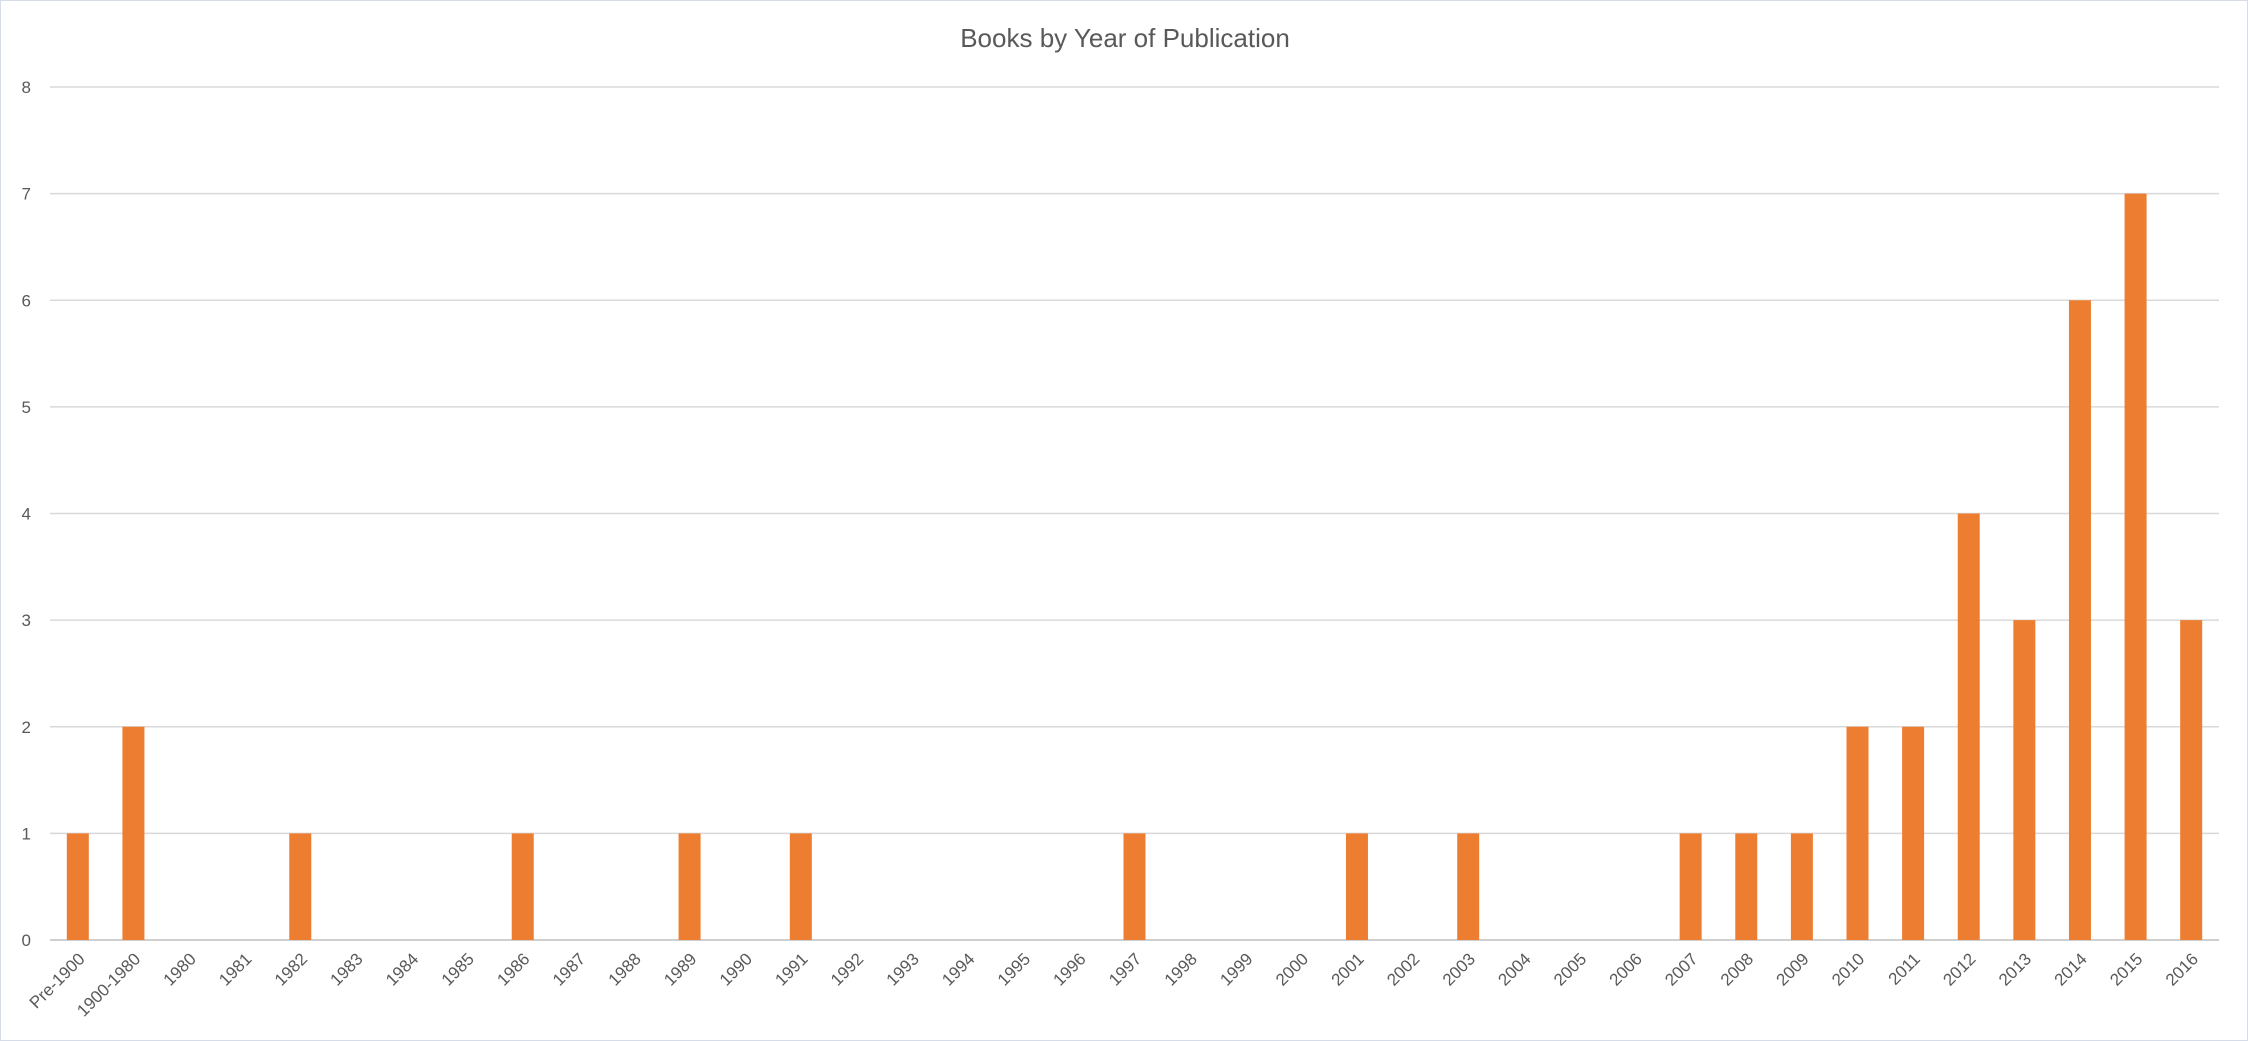 The width and height of the screenshot is (2248, 1041). I want to click on bar-1900-1980, so click(133, 833).